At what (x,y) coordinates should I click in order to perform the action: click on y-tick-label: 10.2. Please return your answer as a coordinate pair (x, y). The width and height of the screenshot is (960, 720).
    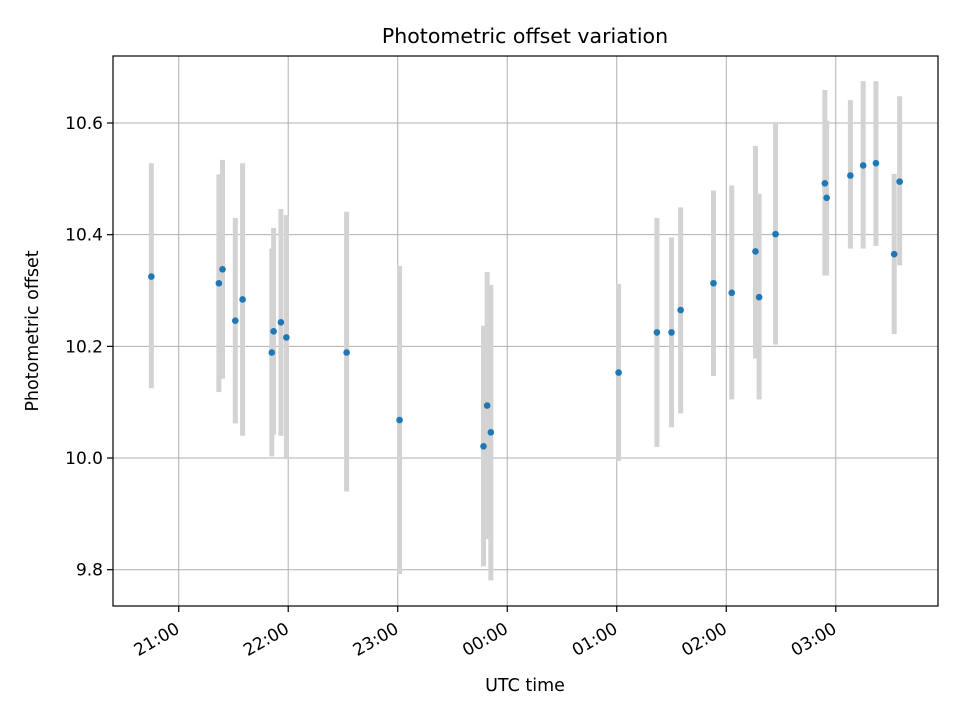
    Looking at the image, I should click on (84, 347).